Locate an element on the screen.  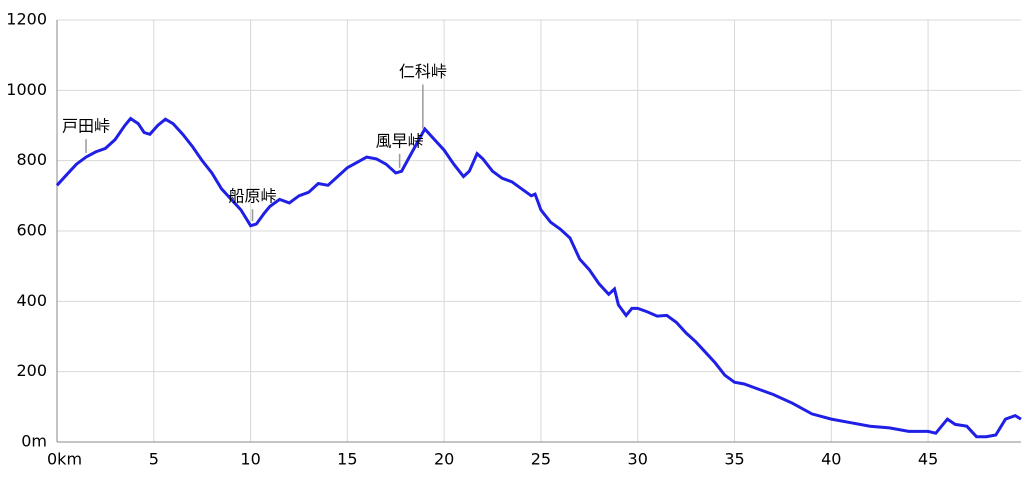
y-tick-label: 0m is located at coordinates (34, 441).